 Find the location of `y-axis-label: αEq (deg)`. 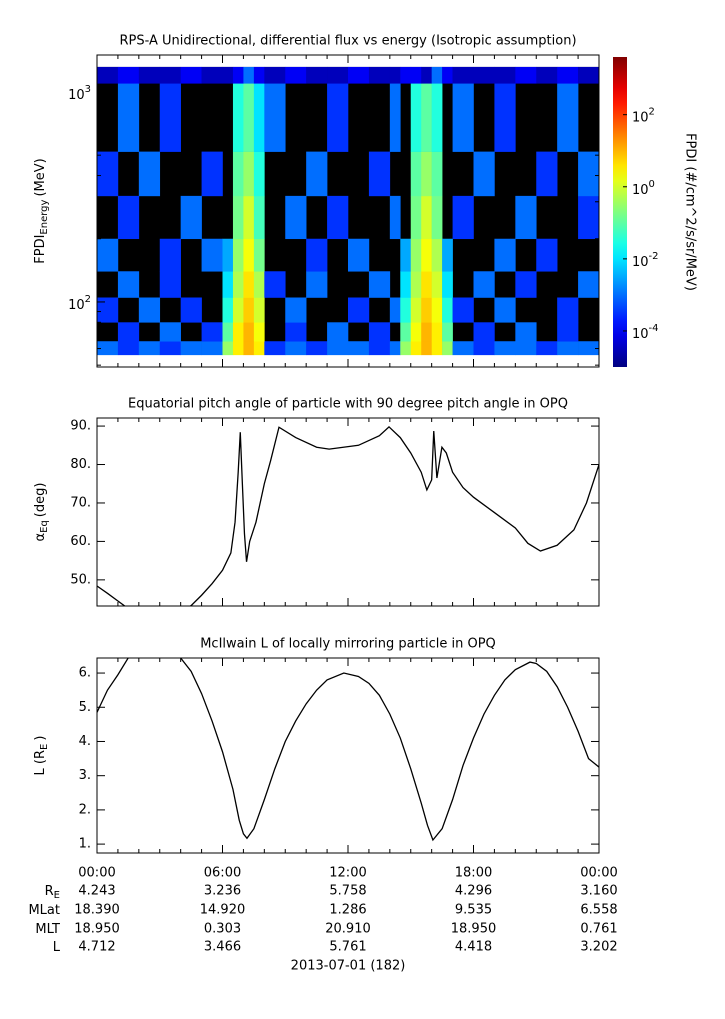

y-axis-label: αEq (deg) is located at coordinates (42, 512).